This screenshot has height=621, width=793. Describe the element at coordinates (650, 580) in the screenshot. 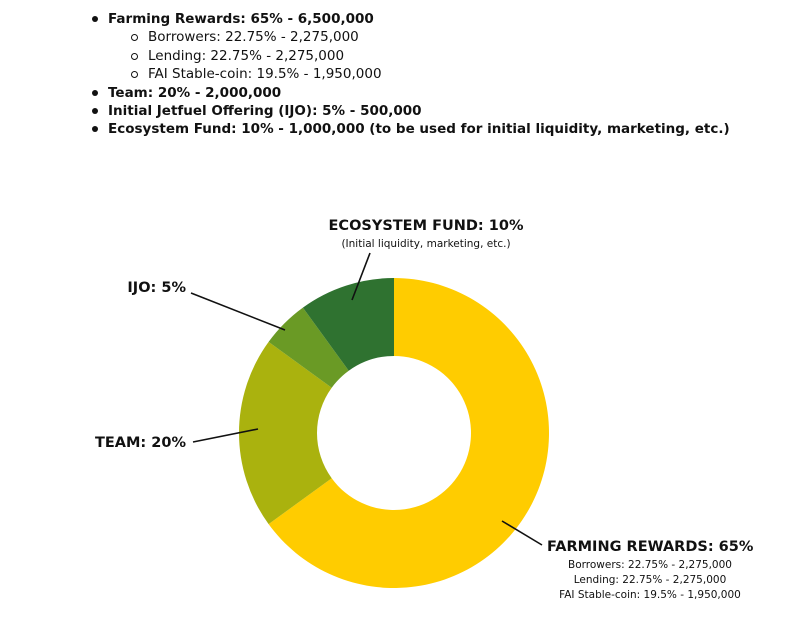

I see `slice-sublabel-farming: Lending: 22.75% - 2,275,000` at that location.